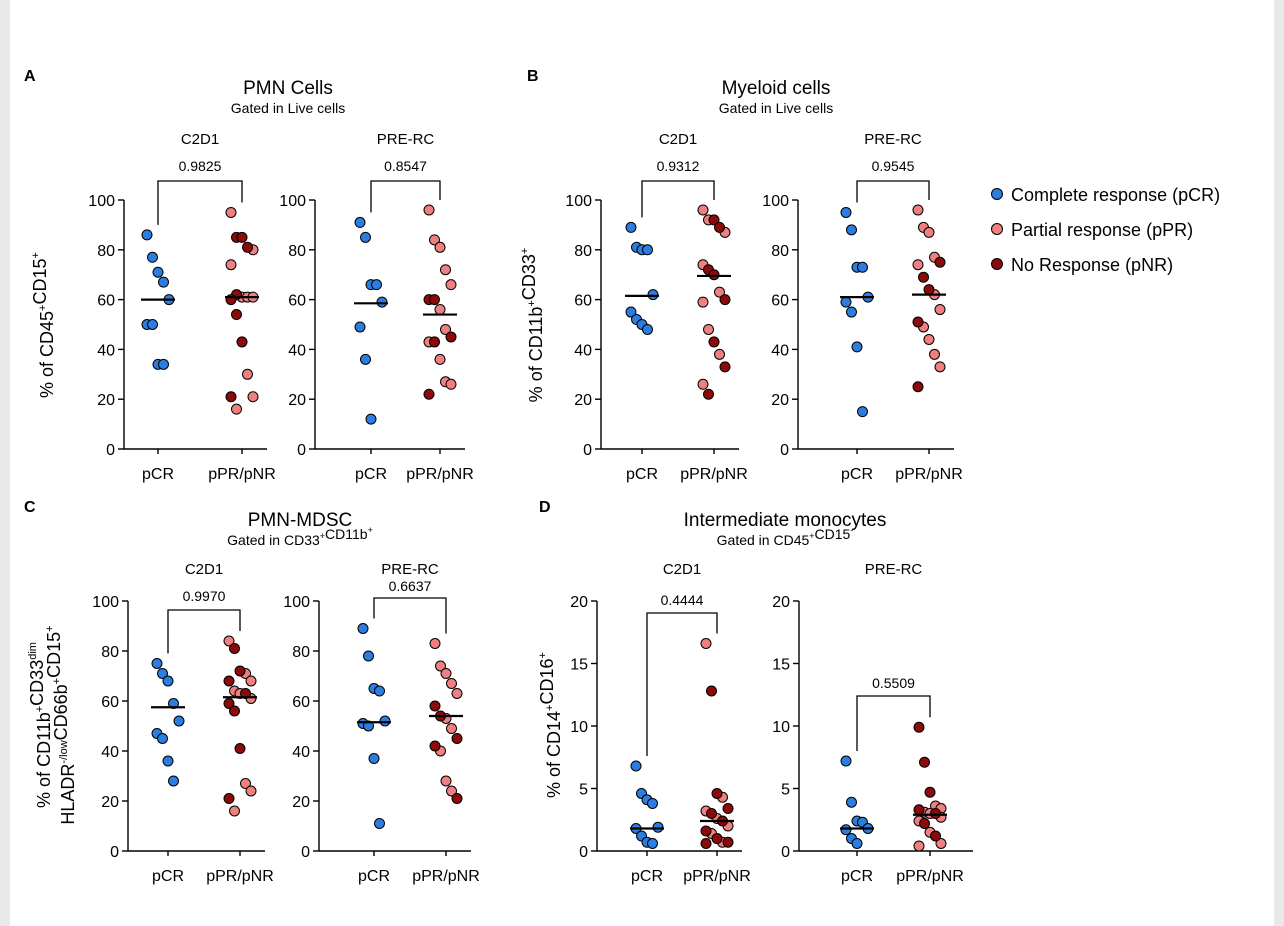 Image resolution: width=1284 pixels, height=926 pixels. Describe the element at coordinates (37, 683) in the screenshot. I see `label-text: CD33` at that location.